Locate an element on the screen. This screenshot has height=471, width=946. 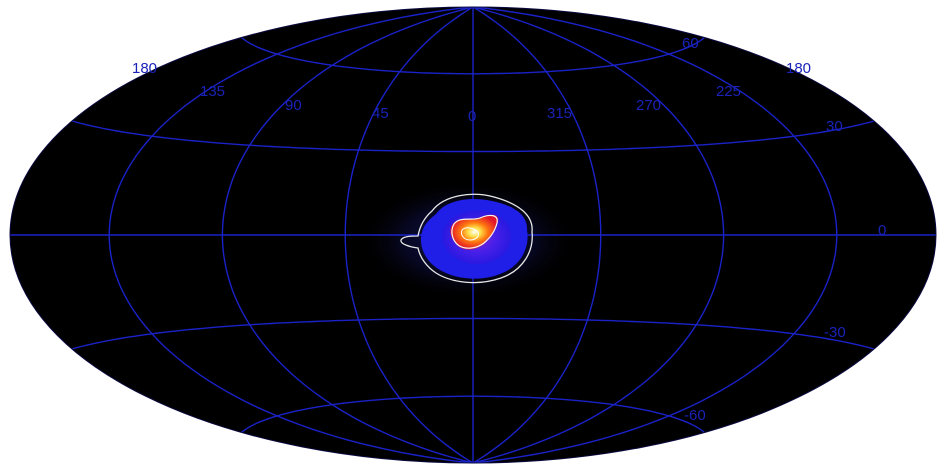
lon-label-45: 45 is located at coordinates (380, 113).